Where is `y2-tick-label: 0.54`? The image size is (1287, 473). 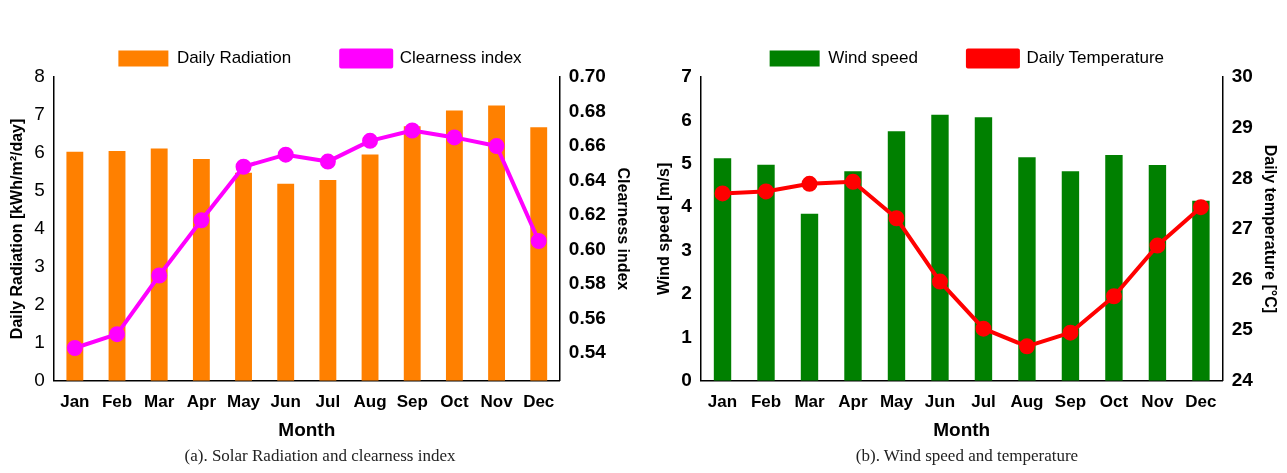 y2-tick-label: 0.54 is located at coordinates (587, 352).